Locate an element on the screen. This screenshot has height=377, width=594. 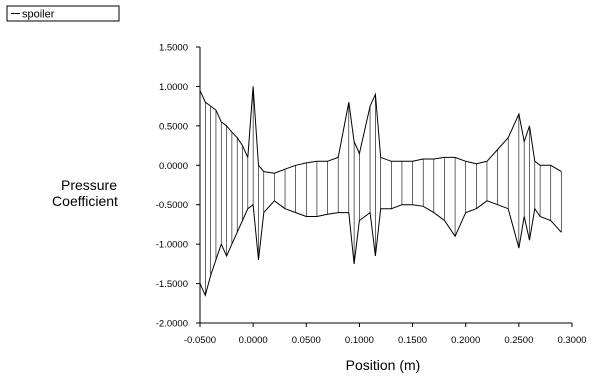
y-axis-title-line-1: Pressure is located at coordinates (89, 185).